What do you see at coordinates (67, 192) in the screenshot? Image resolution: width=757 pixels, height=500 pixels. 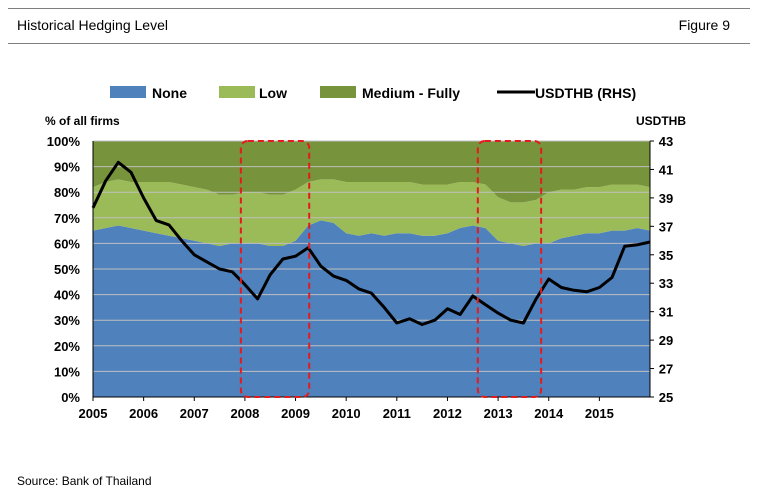 I see `y-tick-label: 80%` at bounding box center [67, 192].